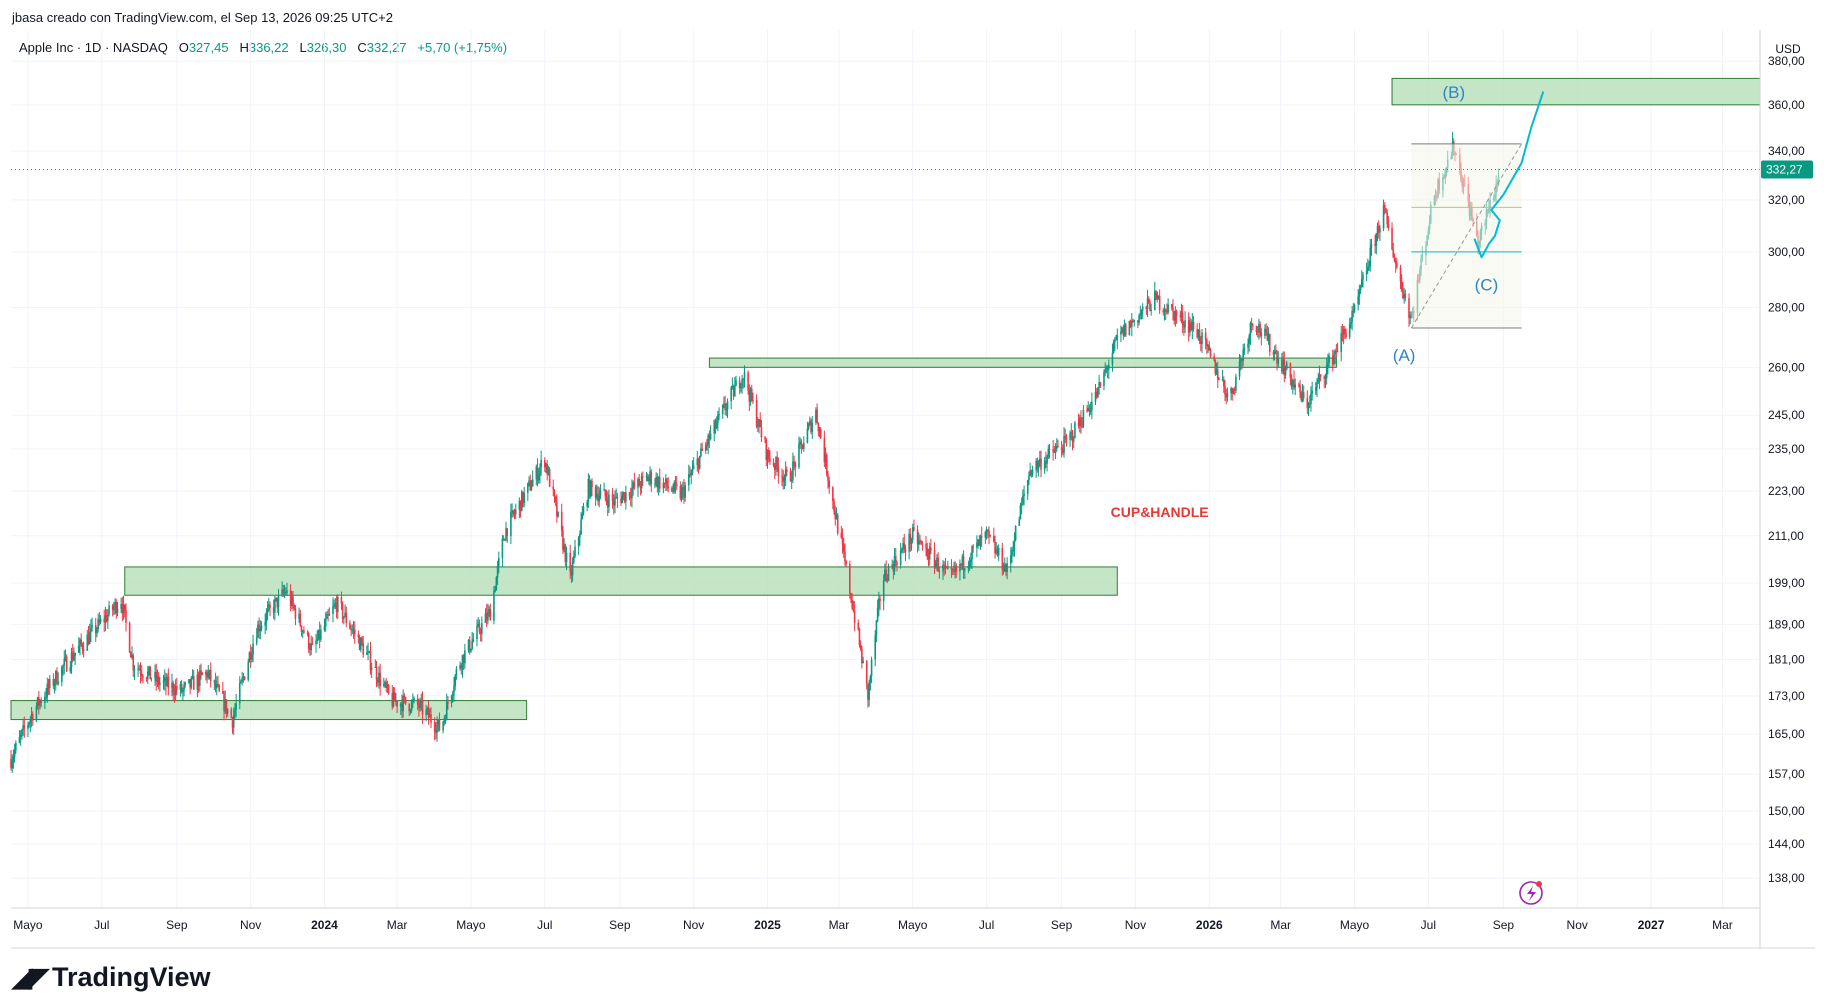  Describe the element at coordinates (1786, 491) in the screenshot. I see `price-tick-label: 223,00` at that location.